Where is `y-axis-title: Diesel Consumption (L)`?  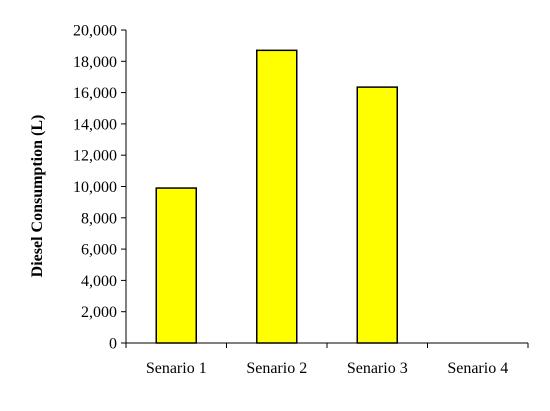 y-axis-title: Diesel Consumption (L) is located at coordinates (37, 196).